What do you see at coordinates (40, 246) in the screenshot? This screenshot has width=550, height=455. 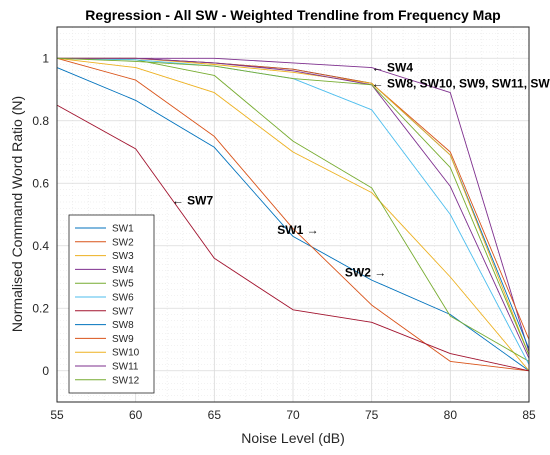 I see `y-tick-label: 0.4` at bounding box center [40, 246].